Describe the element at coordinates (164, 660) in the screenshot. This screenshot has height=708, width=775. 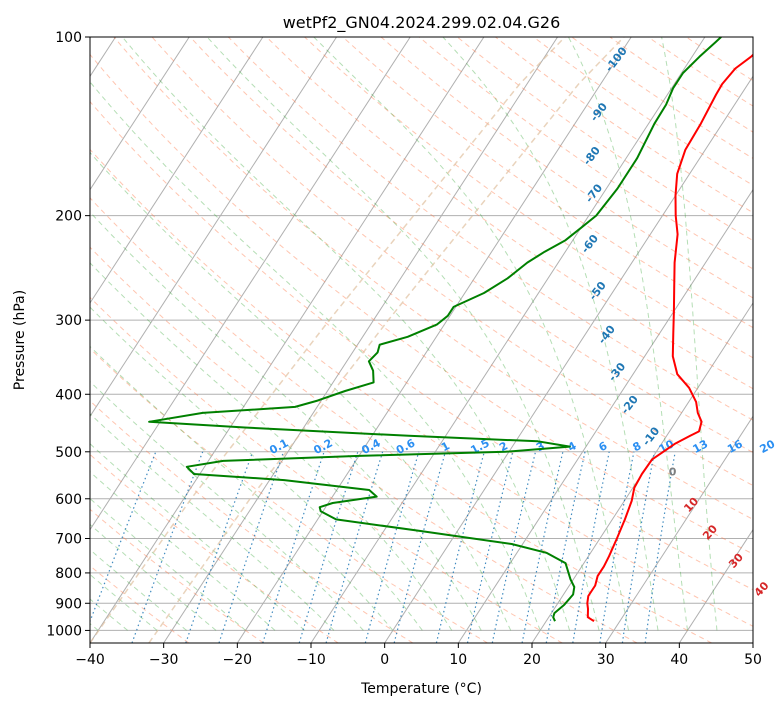
I see `x-tick-label: −30` at that location.